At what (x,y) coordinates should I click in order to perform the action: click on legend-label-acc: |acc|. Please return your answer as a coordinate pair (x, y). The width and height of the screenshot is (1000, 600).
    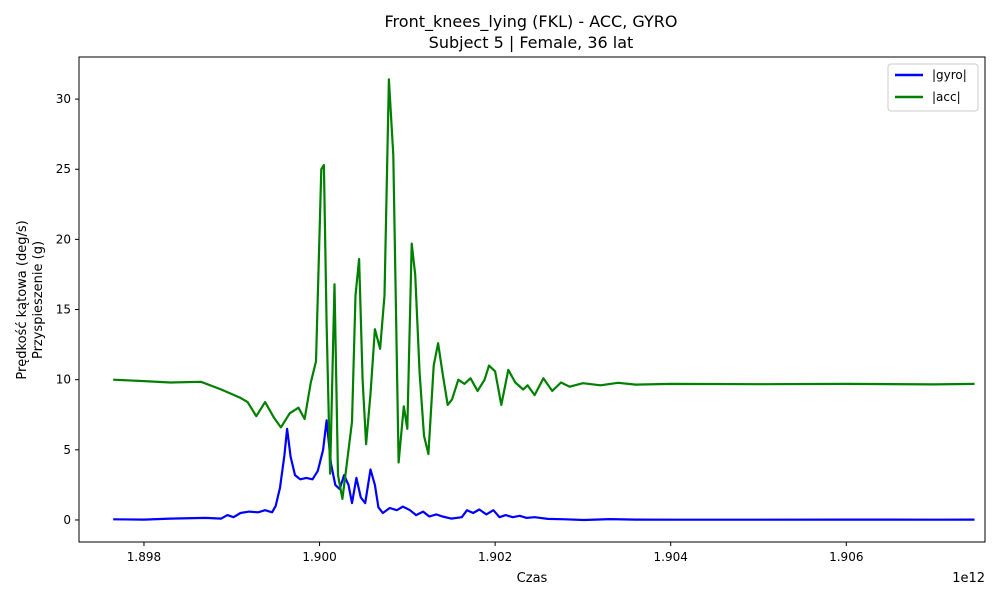
    Looking at the image, I should click on (946, 97).